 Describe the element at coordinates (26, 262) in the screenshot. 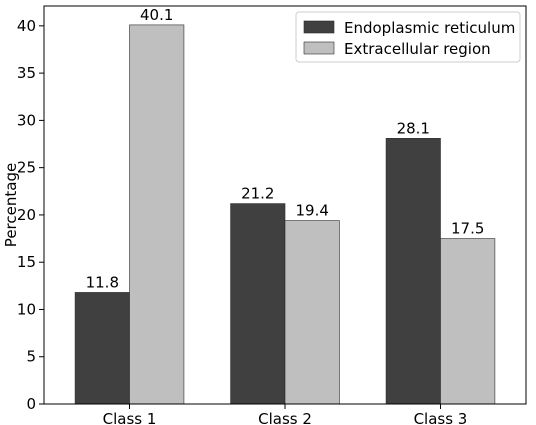

I see `y-tick-label: 15` at that location.